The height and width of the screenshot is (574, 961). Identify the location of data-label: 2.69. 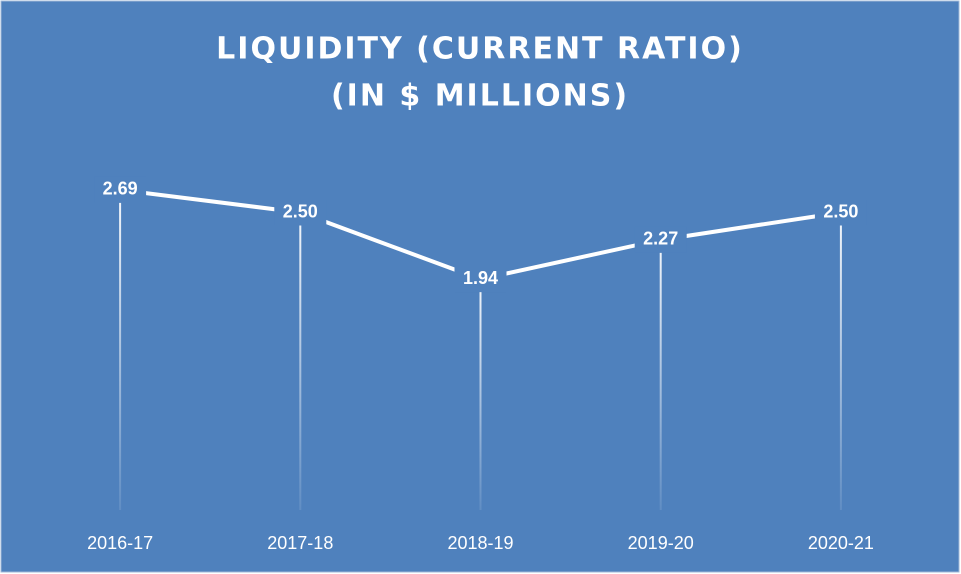
(120, 189).